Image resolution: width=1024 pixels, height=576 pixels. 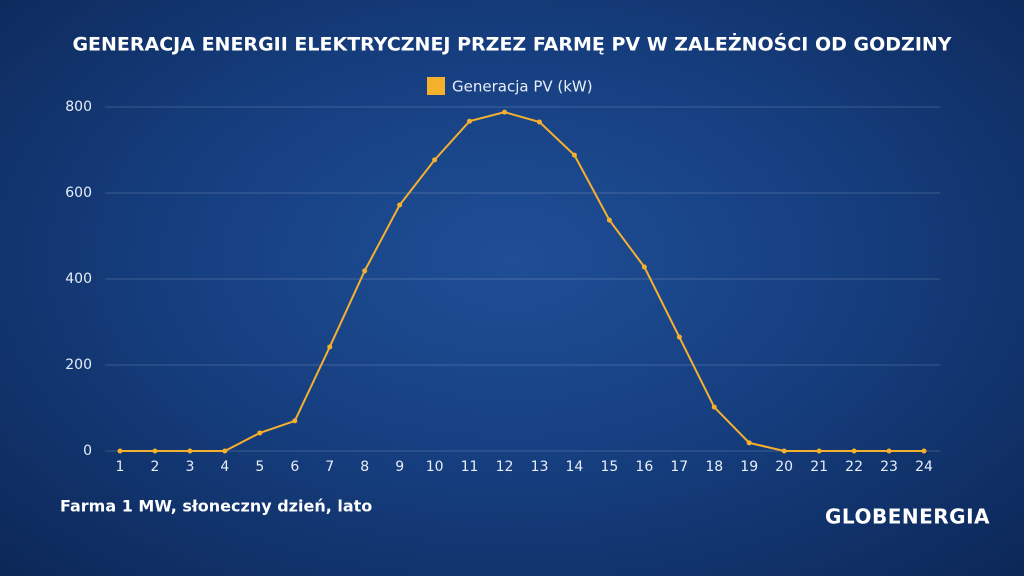 I want to click on legend-swatch, so click(x=436, y=86).